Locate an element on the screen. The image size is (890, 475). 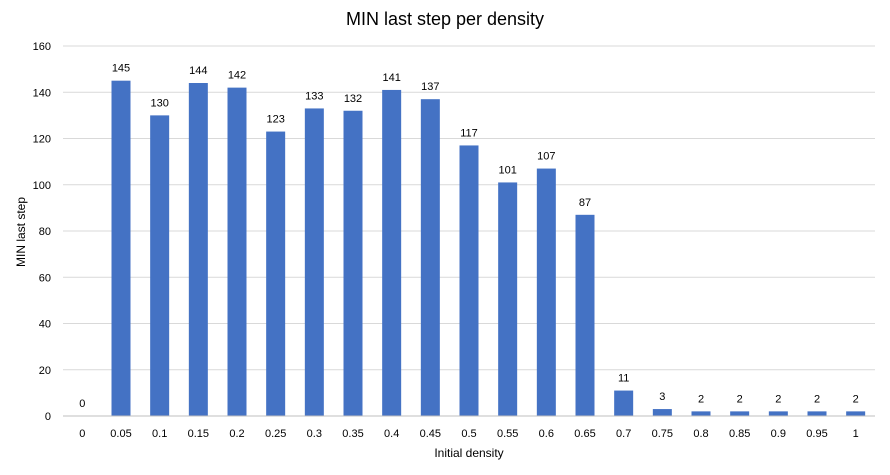
data-label-0: 0 is located at coordinates (82, 404).